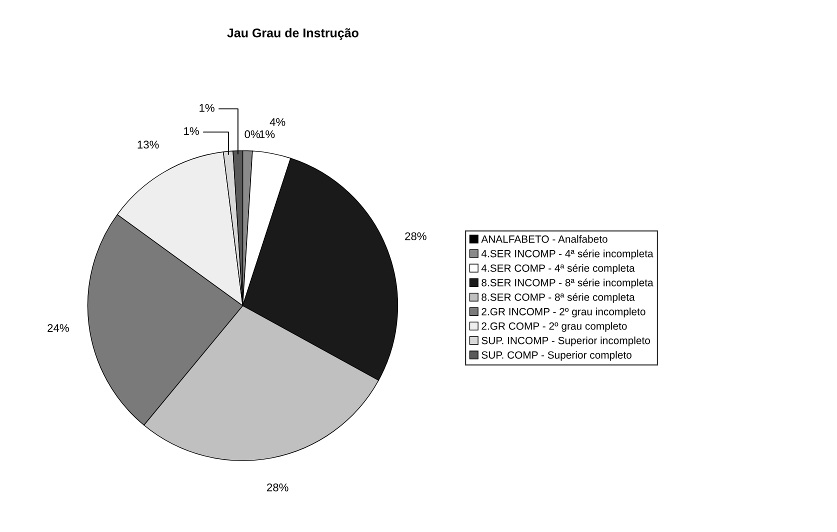  I want to click on data-label: 13%, so click(148, 144).